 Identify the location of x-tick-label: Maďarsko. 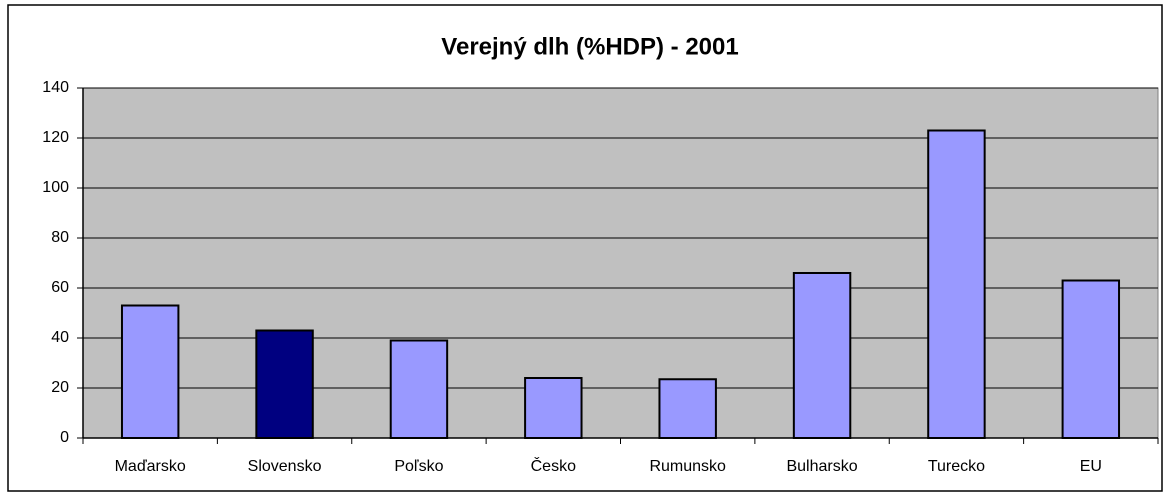
(150, 466).